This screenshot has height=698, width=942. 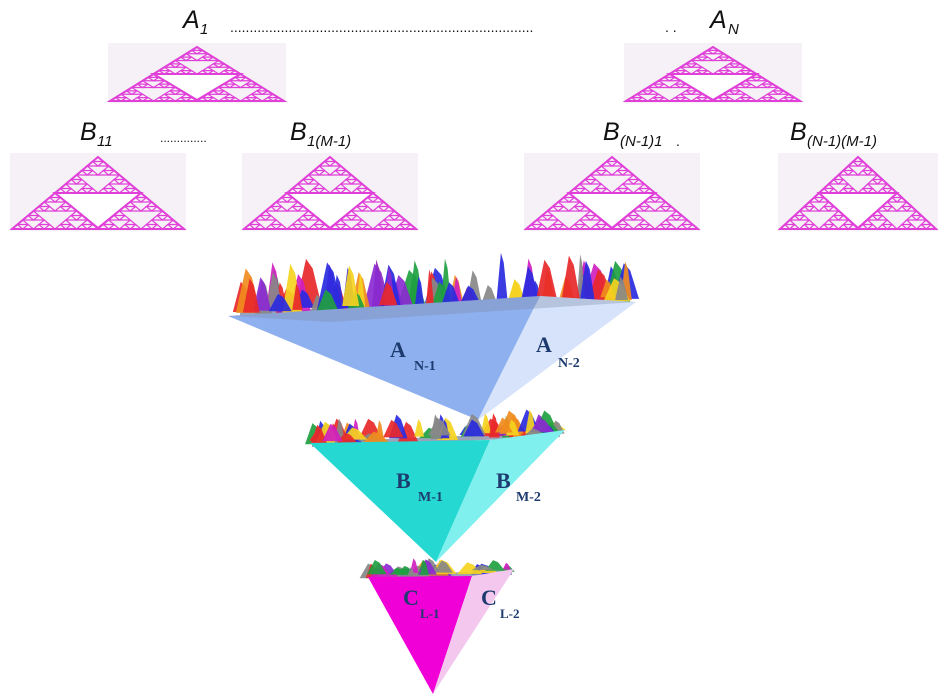 I want to click on pyramid-b-right-label: B M-2, so click(x=518, y=486).